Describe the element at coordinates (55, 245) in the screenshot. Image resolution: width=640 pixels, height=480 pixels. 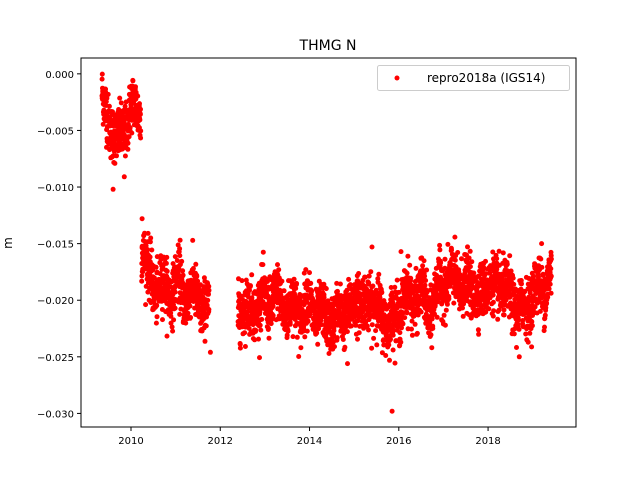
I see `y-tick-label: −0.015` at that location.